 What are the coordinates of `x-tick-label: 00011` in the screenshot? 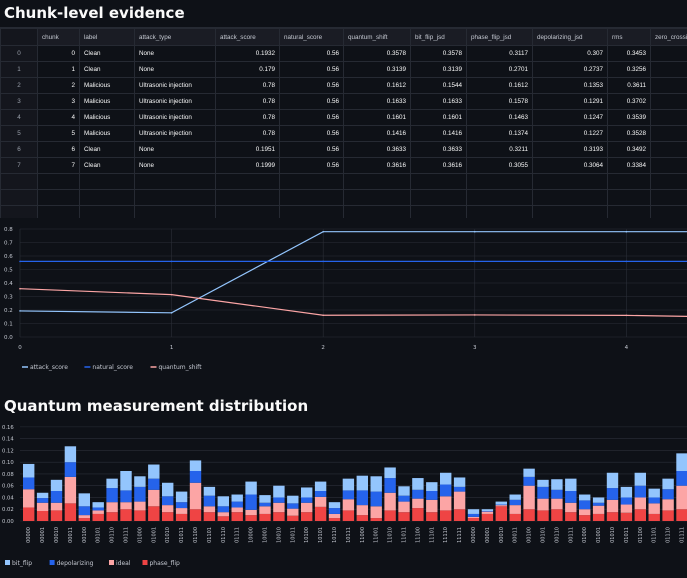 It's located at (71, 535).